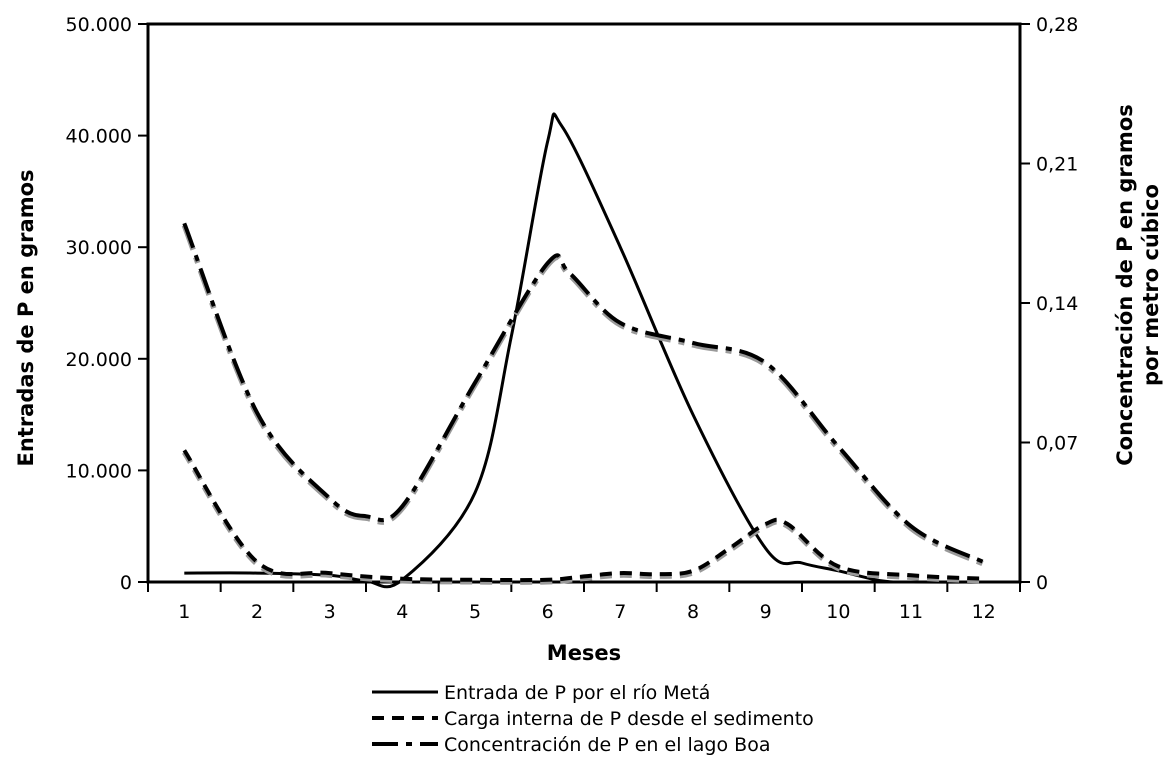 The width and height of the screenshot is (1167, 763). What do you see at coordinates (99, 360) in the screenshot?
I see `y-left-tick-label: 20.000` at bounding box center [99, 360].